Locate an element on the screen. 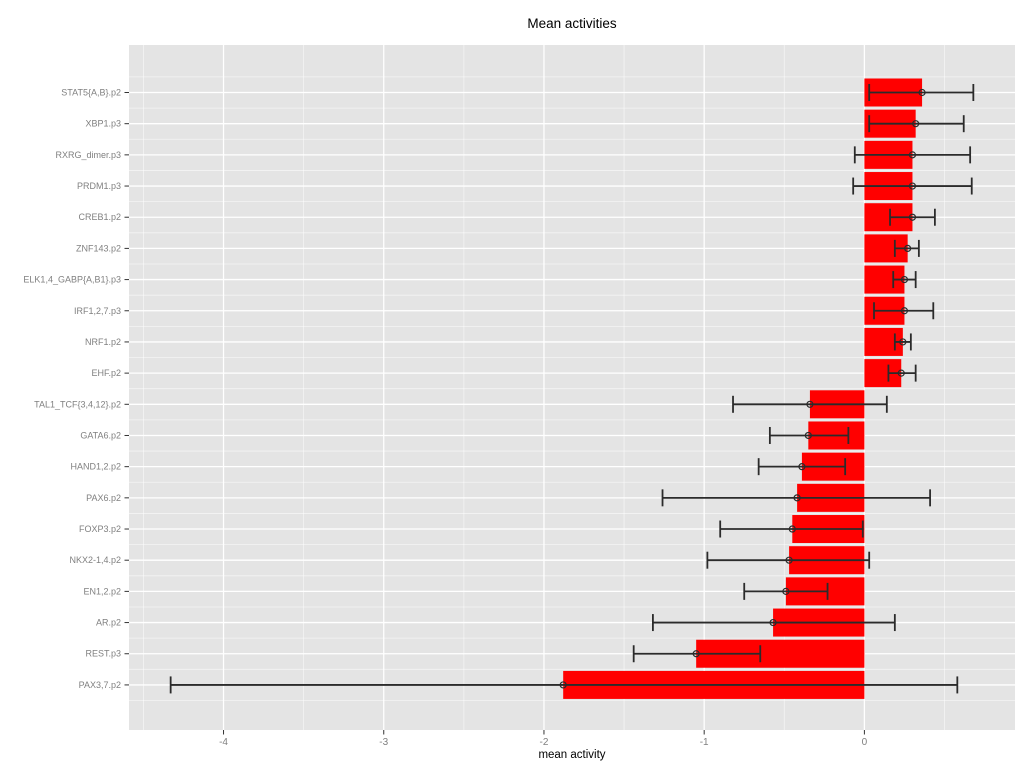 This screenshot has height=768, width=1028. y-tick-label: ELK1,4_GABP{A,B1}.p3 is located at coordinates (72, 280).